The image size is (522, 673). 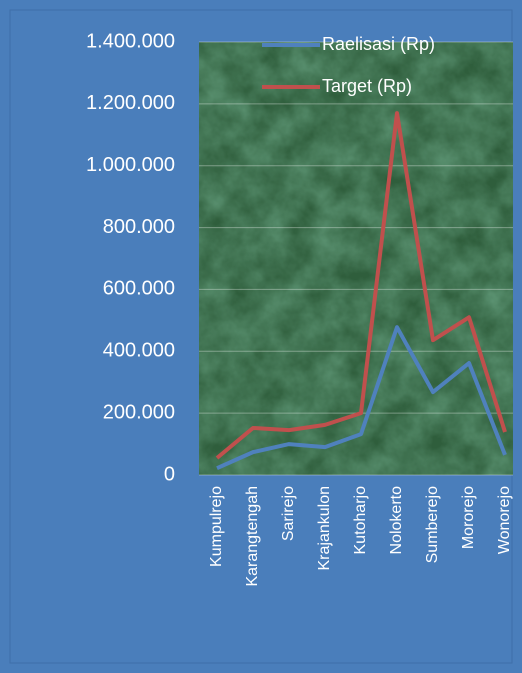 I want to click on y-tick-label: 1.200.000, so click(x=130, y=103).